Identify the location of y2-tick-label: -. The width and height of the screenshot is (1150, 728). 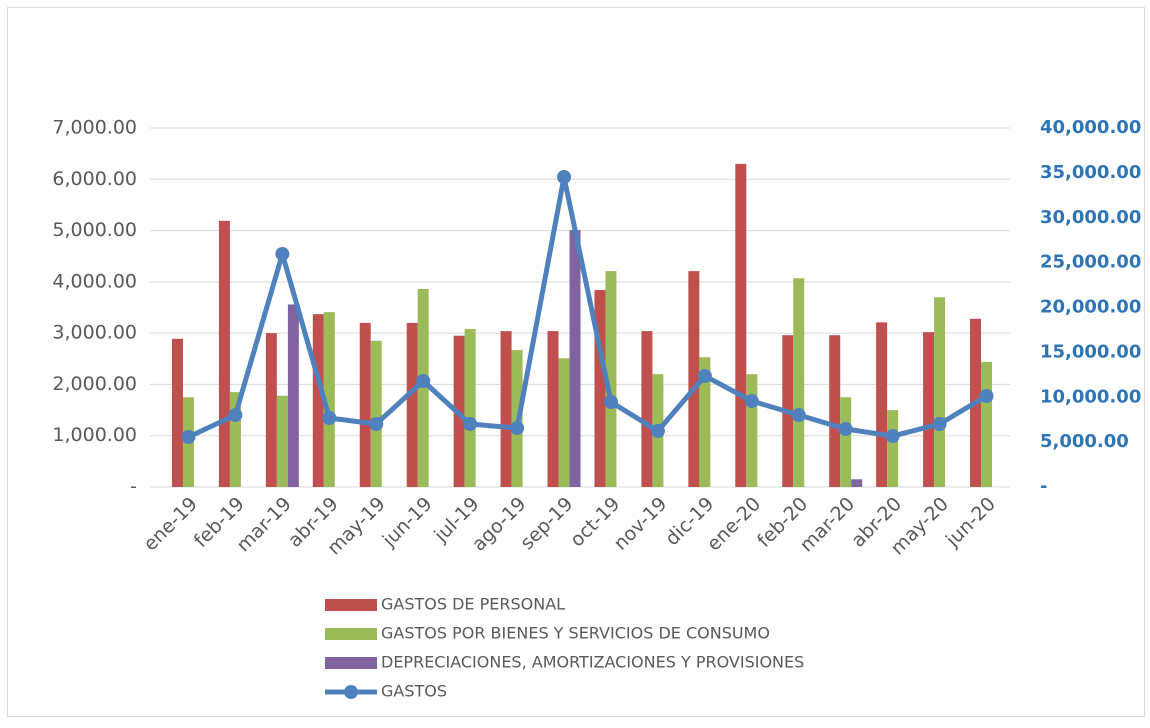
(1043, 486).